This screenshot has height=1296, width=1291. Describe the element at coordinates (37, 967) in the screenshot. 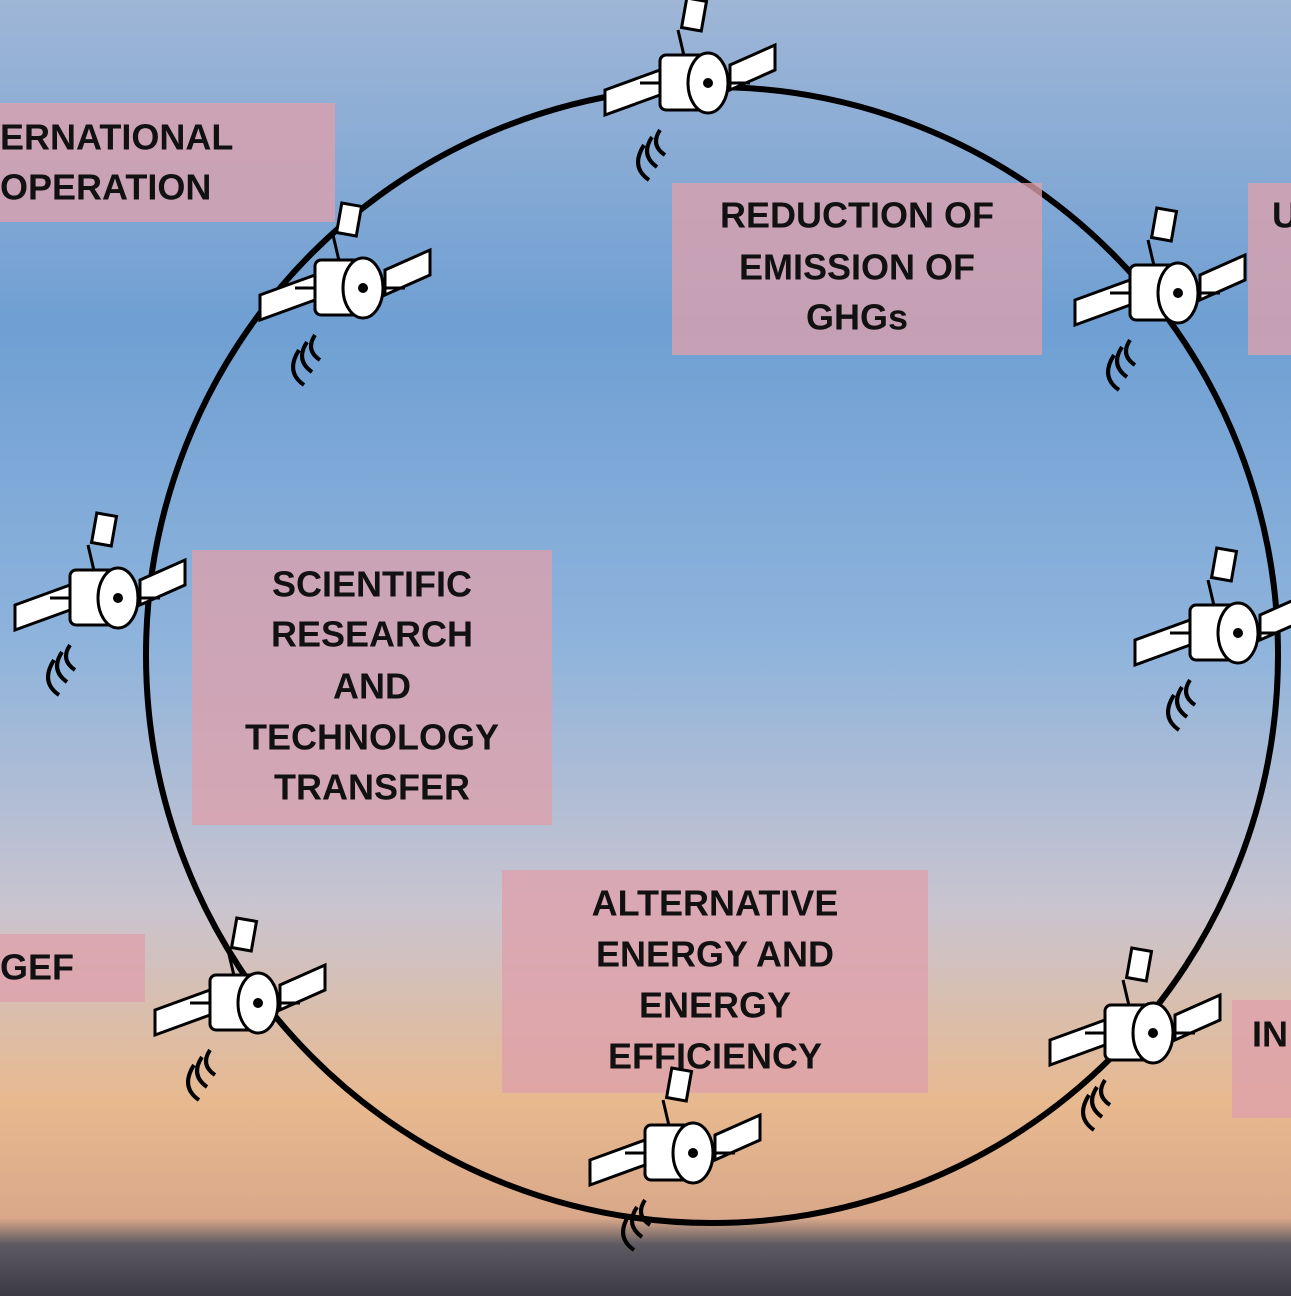

I see `label-text: GEF` at that location.